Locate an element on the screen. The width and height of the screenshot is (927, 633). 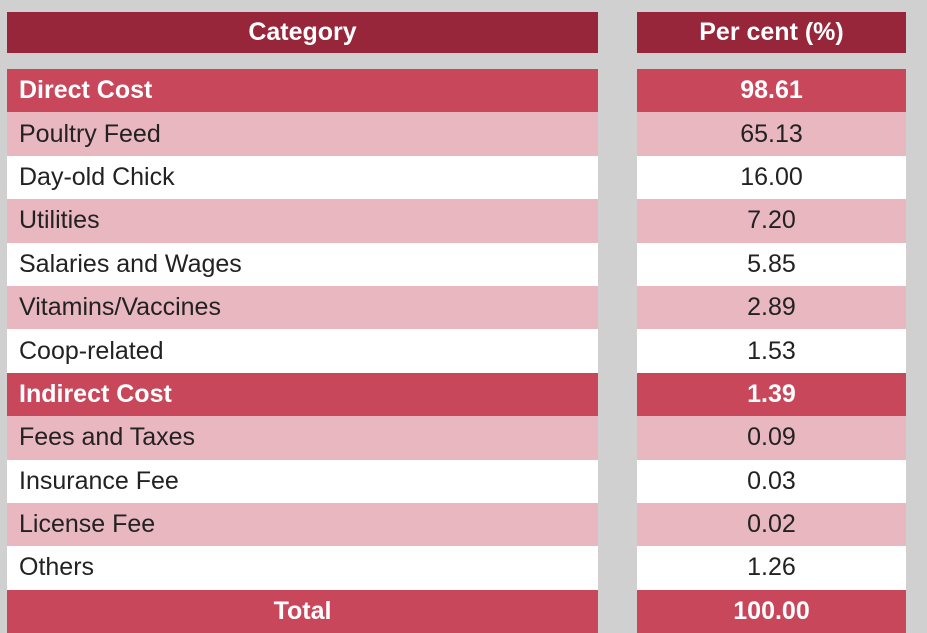
category-cell: Poultry Feed is located at coordinates (302, 134).